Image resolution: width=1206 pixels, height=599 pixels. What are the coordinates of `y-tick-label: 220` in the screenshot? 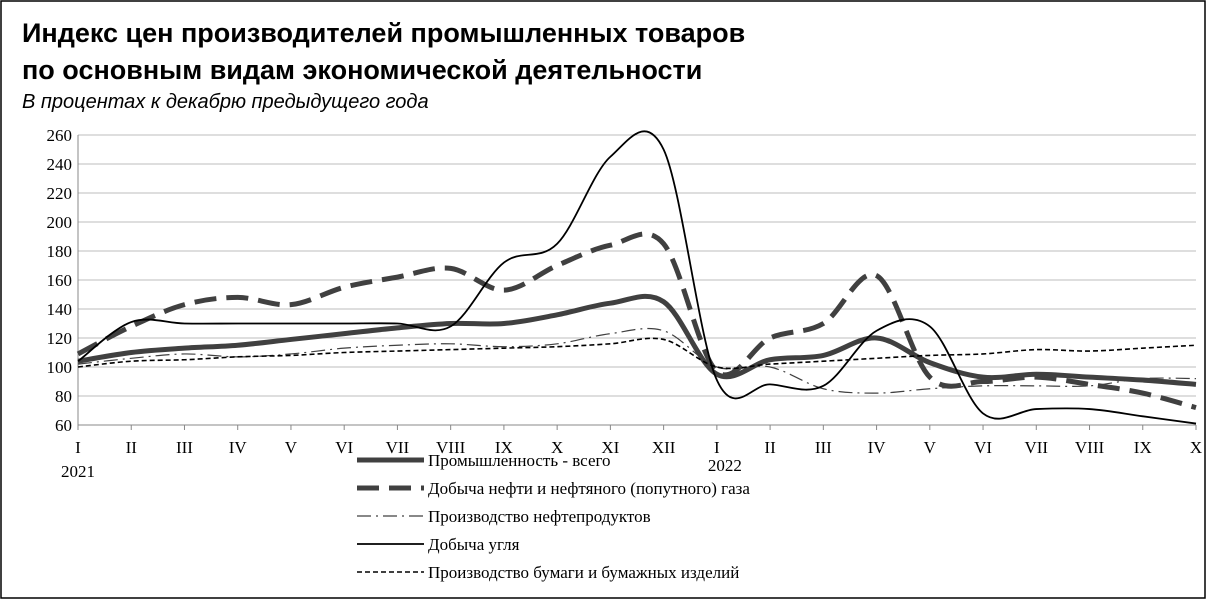 It's located at (60, 193).